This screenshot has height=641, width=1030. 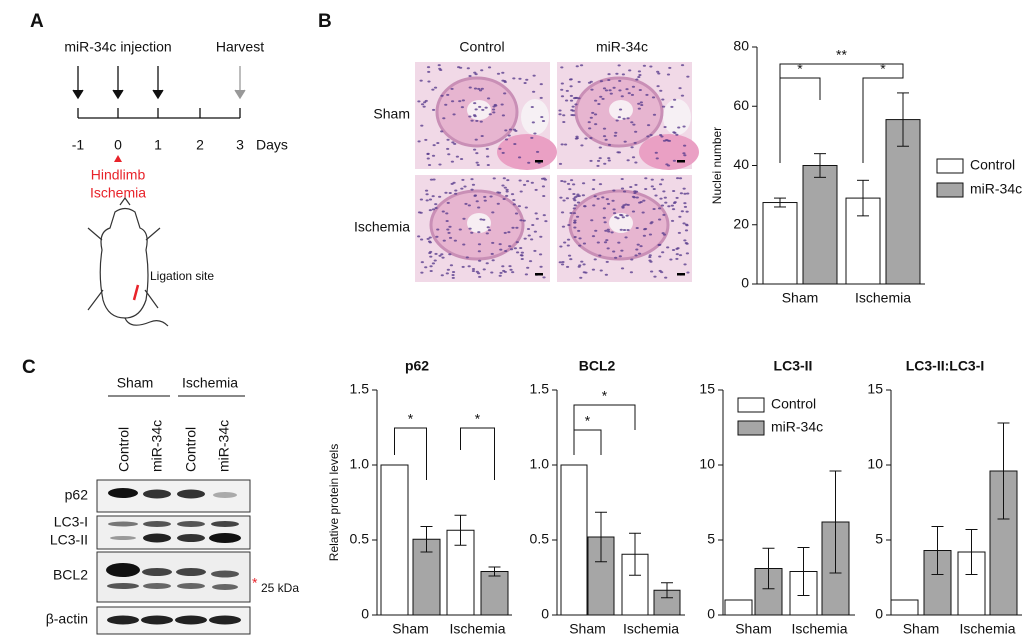 I want to click on significance-label: **, so click(x=841, y=55).